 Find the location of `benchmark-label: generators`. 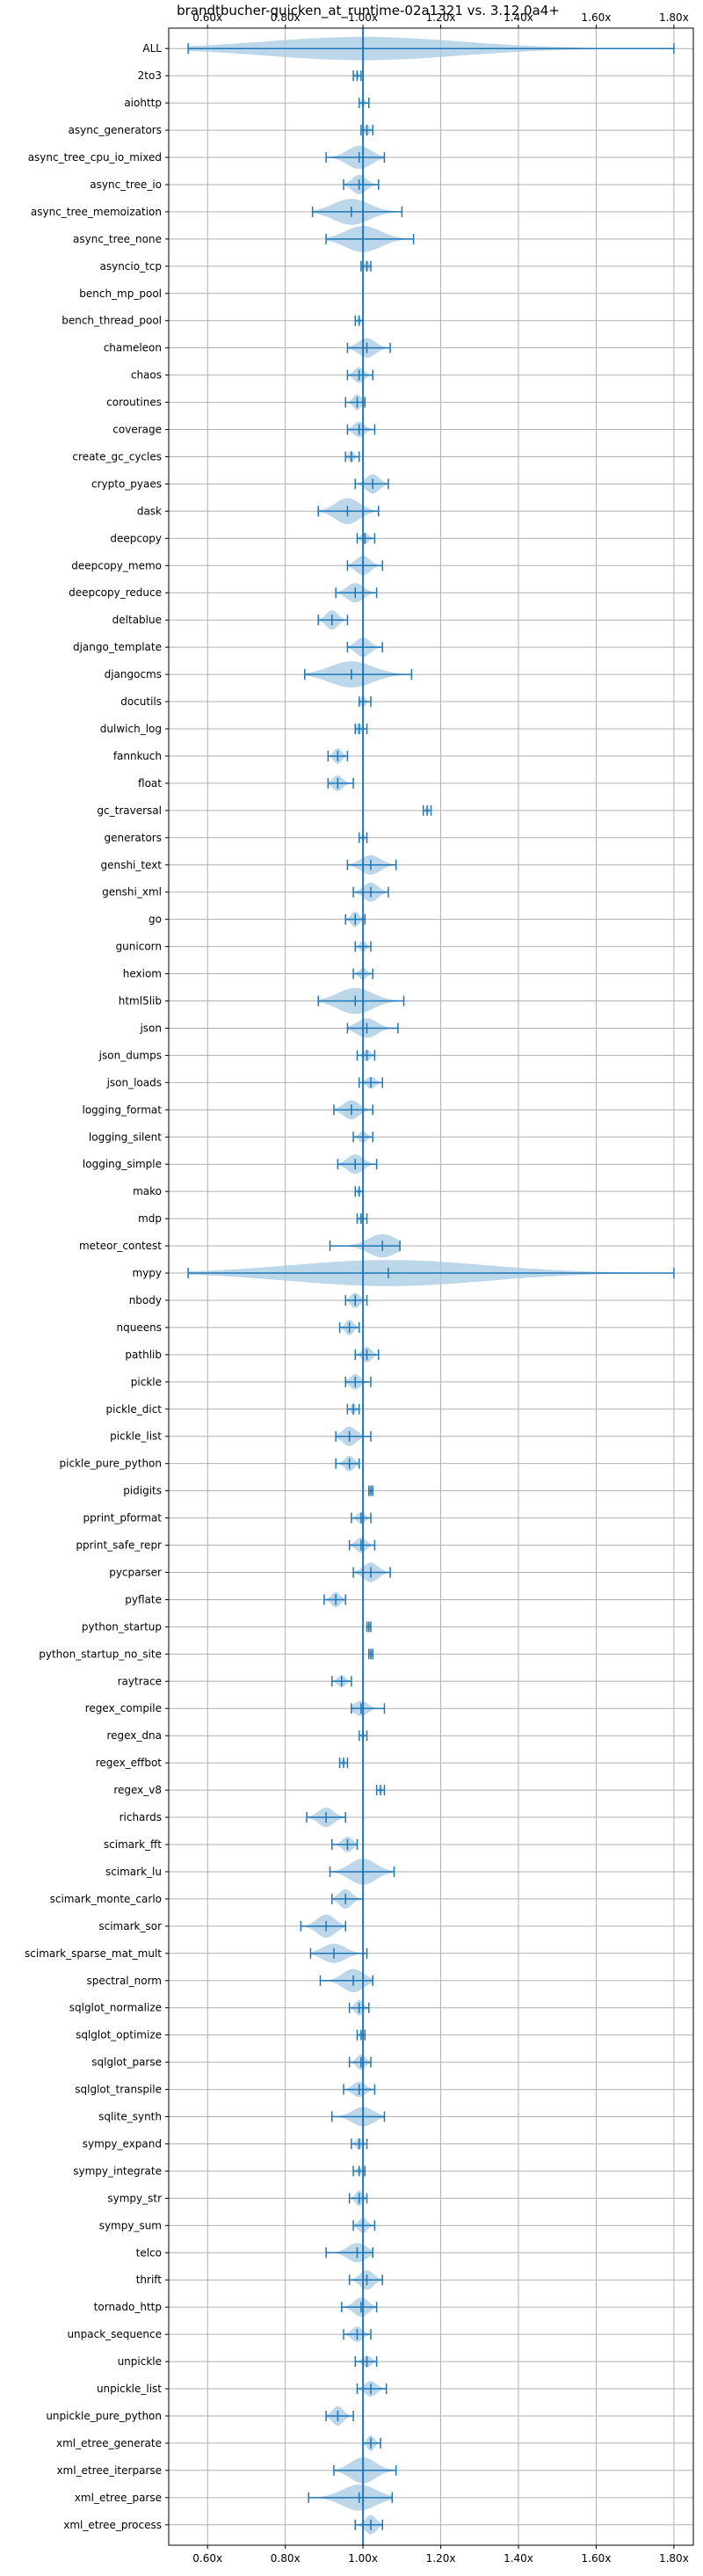

benchmark-label: generators is located at coordinates (133, 838).